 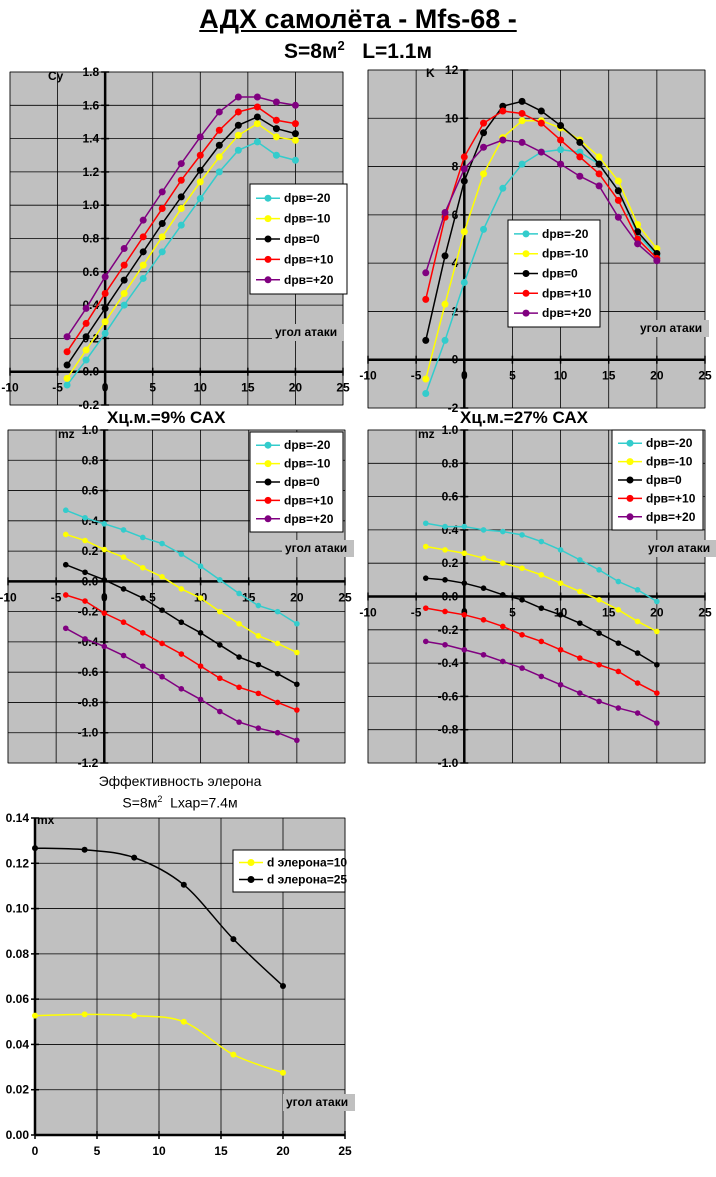 What do you see at coordinates (88, 733) in the screenshot?
I see `y-tick-label: -1.0` at bounding box center [88, 733].